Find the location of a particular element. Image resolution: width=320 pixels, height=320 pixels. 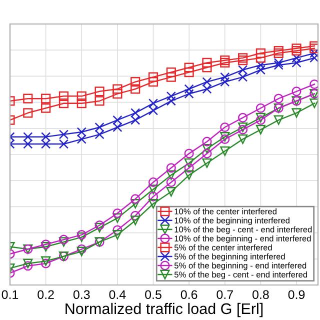

legend-label: 5% of the beginning - end interfered is located at coordinates (240, 266).